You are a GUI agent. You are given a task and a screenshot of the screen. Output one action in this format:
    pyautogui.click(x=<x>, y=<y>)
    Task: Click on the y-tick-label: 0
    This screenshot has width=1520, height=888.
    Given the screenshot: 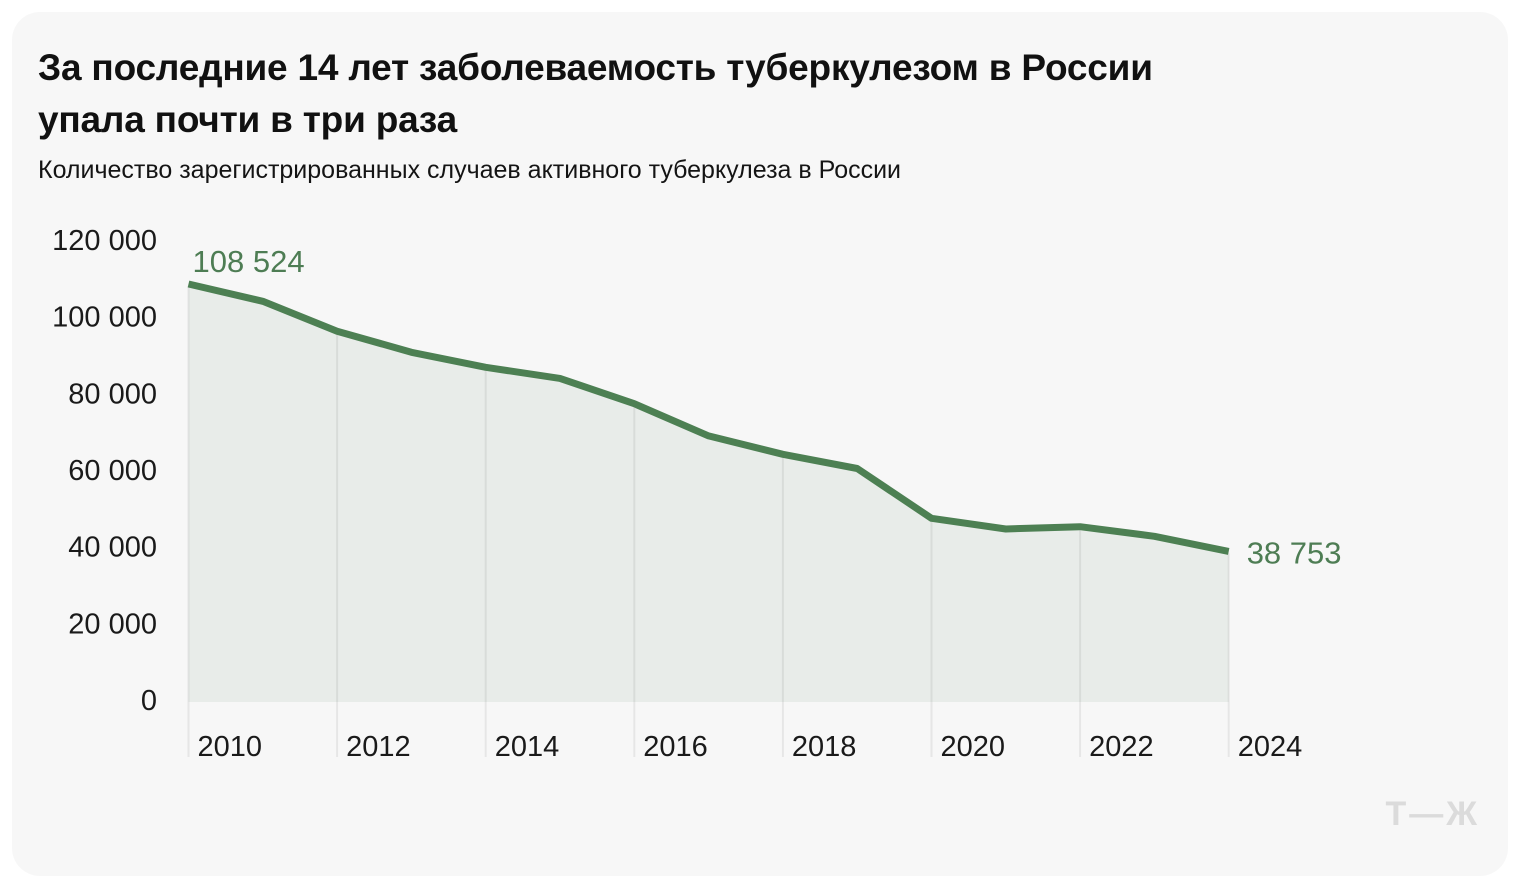 What is the action you would take?
    pyautogui.click(x=149, y=701)
    